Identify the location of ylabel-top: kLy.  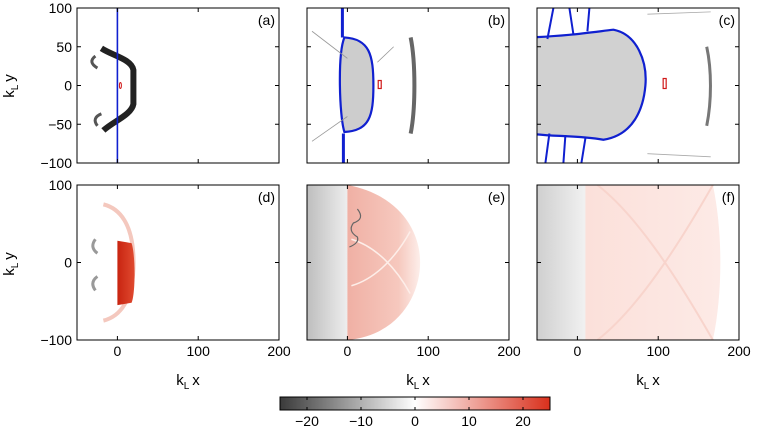
(11, 86).